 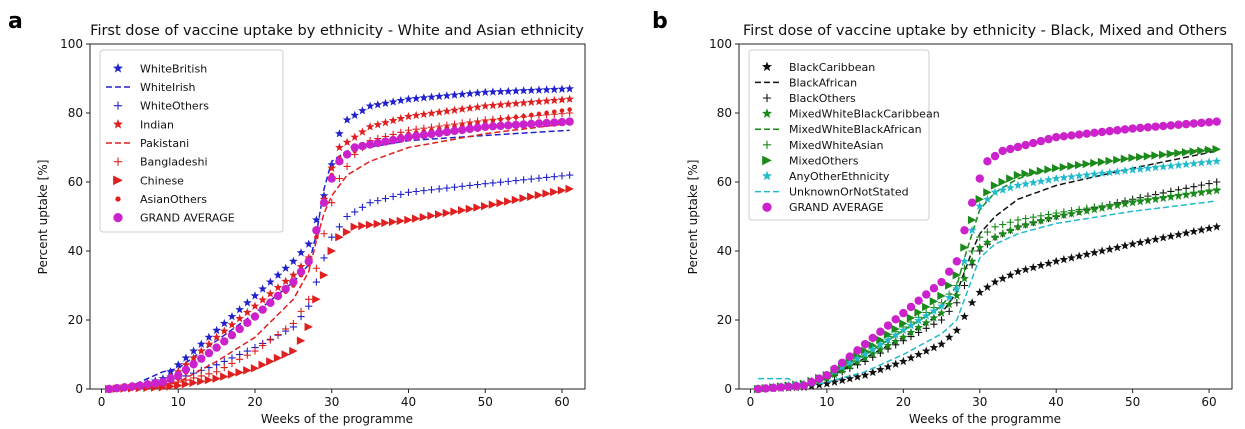 I want to click on x-tick-label: 20, so click(x=903, y=402).